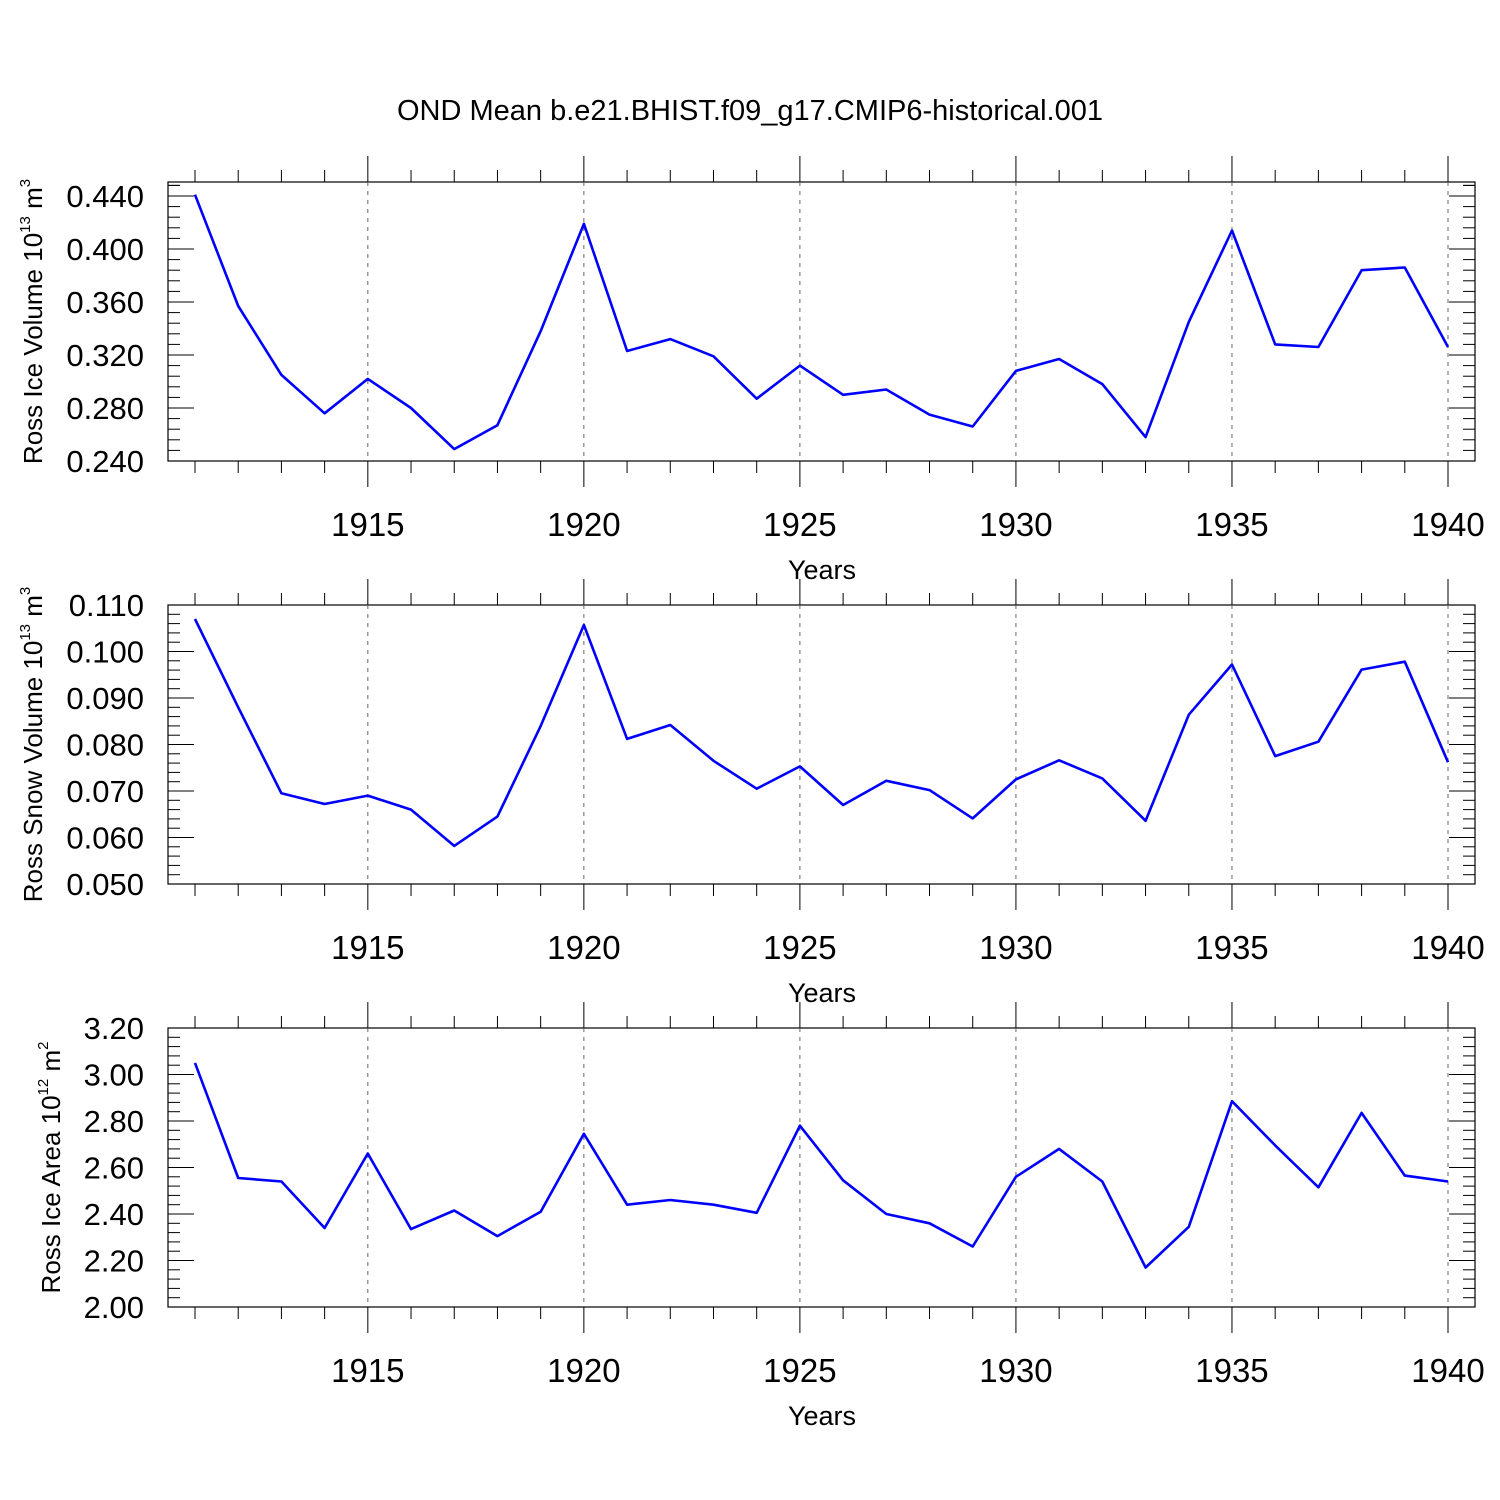 The width and height of the screenshot is (1500, 1500). What do you see at coordinates (114, 1261) in the screenshot?
I see `y-tick-label: 2.20` at bounding box center [114, 1261].